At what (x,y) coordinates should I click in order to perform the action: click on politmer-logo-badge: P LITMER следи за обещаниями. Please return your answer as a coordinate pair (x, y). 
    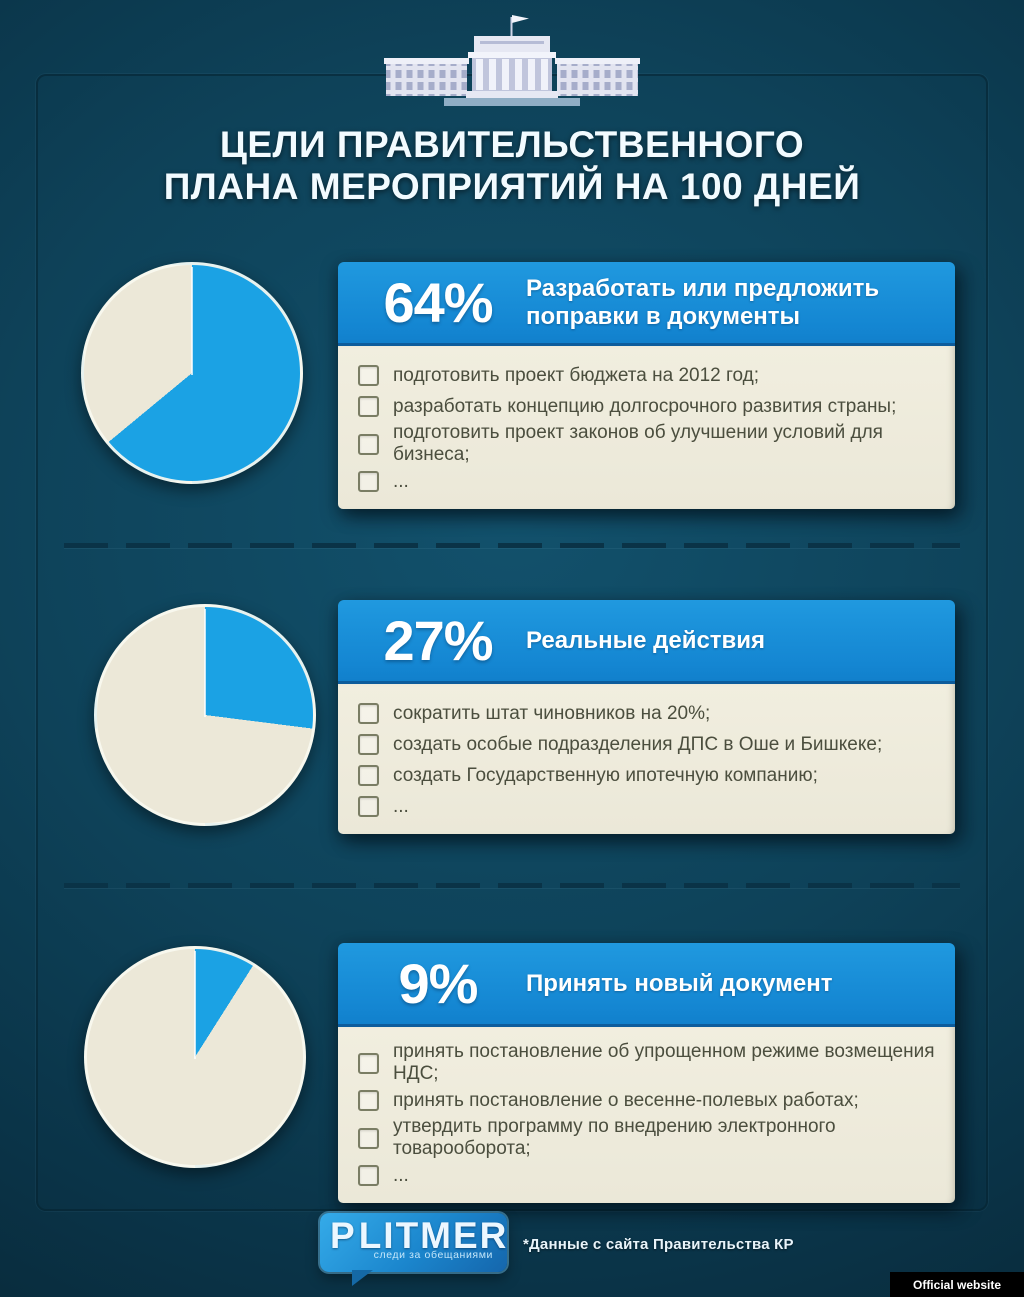
    Looking at the image, I should click on (413, 1242).